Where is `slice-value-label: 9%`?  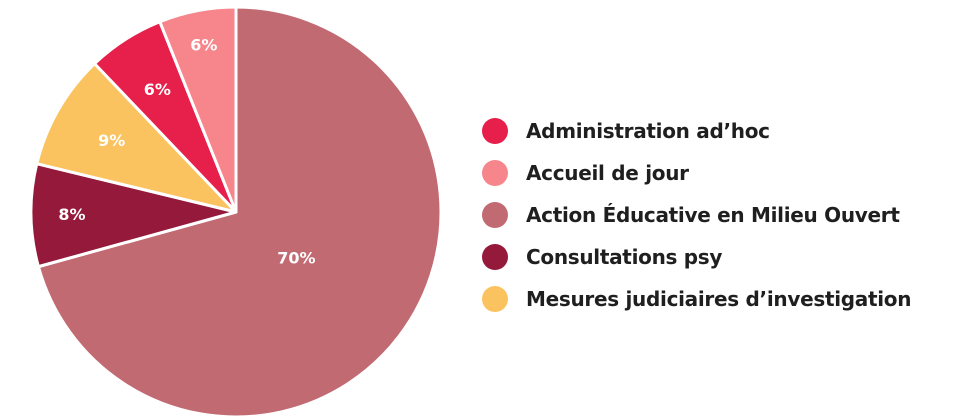 slice-value-label: 9% is located at coordinates (111, 140).